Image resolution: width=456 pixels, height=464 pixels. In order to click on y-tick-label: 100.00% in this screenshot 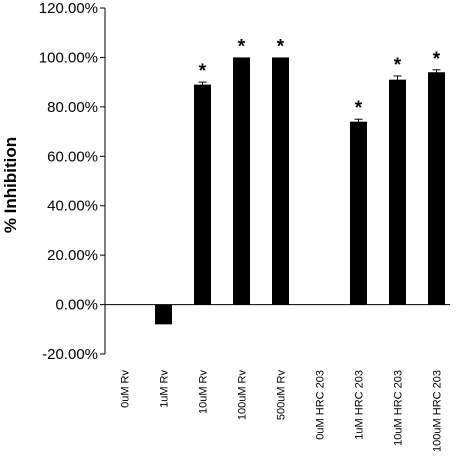, I will do `click(68, 57)`.